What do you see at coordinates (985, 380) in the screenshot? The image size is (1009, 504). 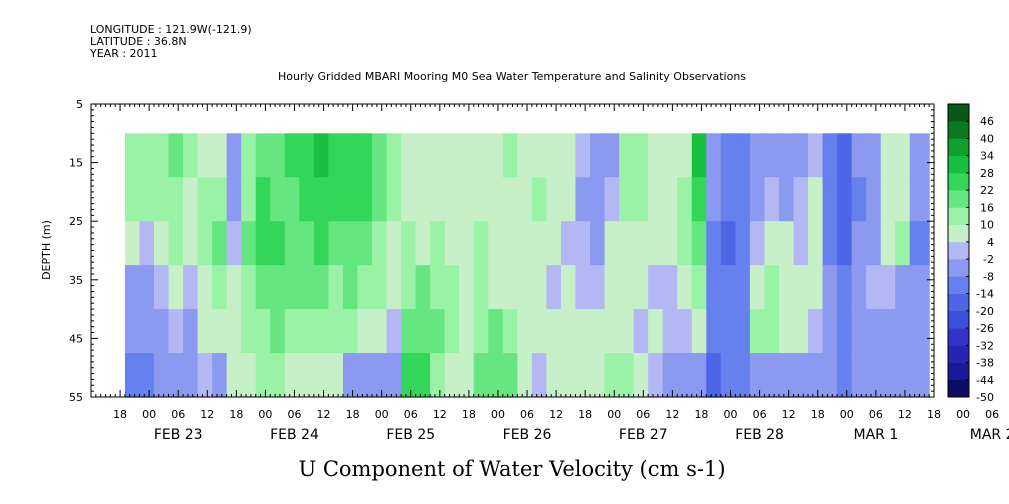 I see `colorbar-label: -44` at bounding box center [985, 380].